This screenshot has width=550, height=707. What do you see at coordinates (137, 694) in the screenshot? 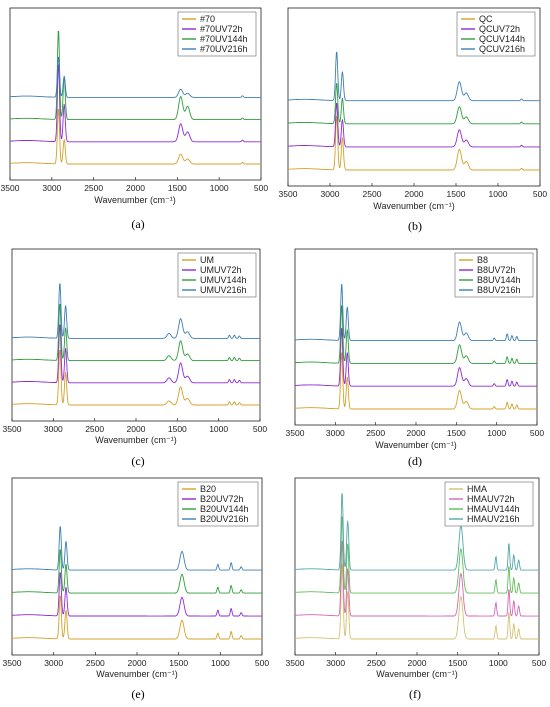
I see `panel-label: (e)` at bounding box center [137, 694].